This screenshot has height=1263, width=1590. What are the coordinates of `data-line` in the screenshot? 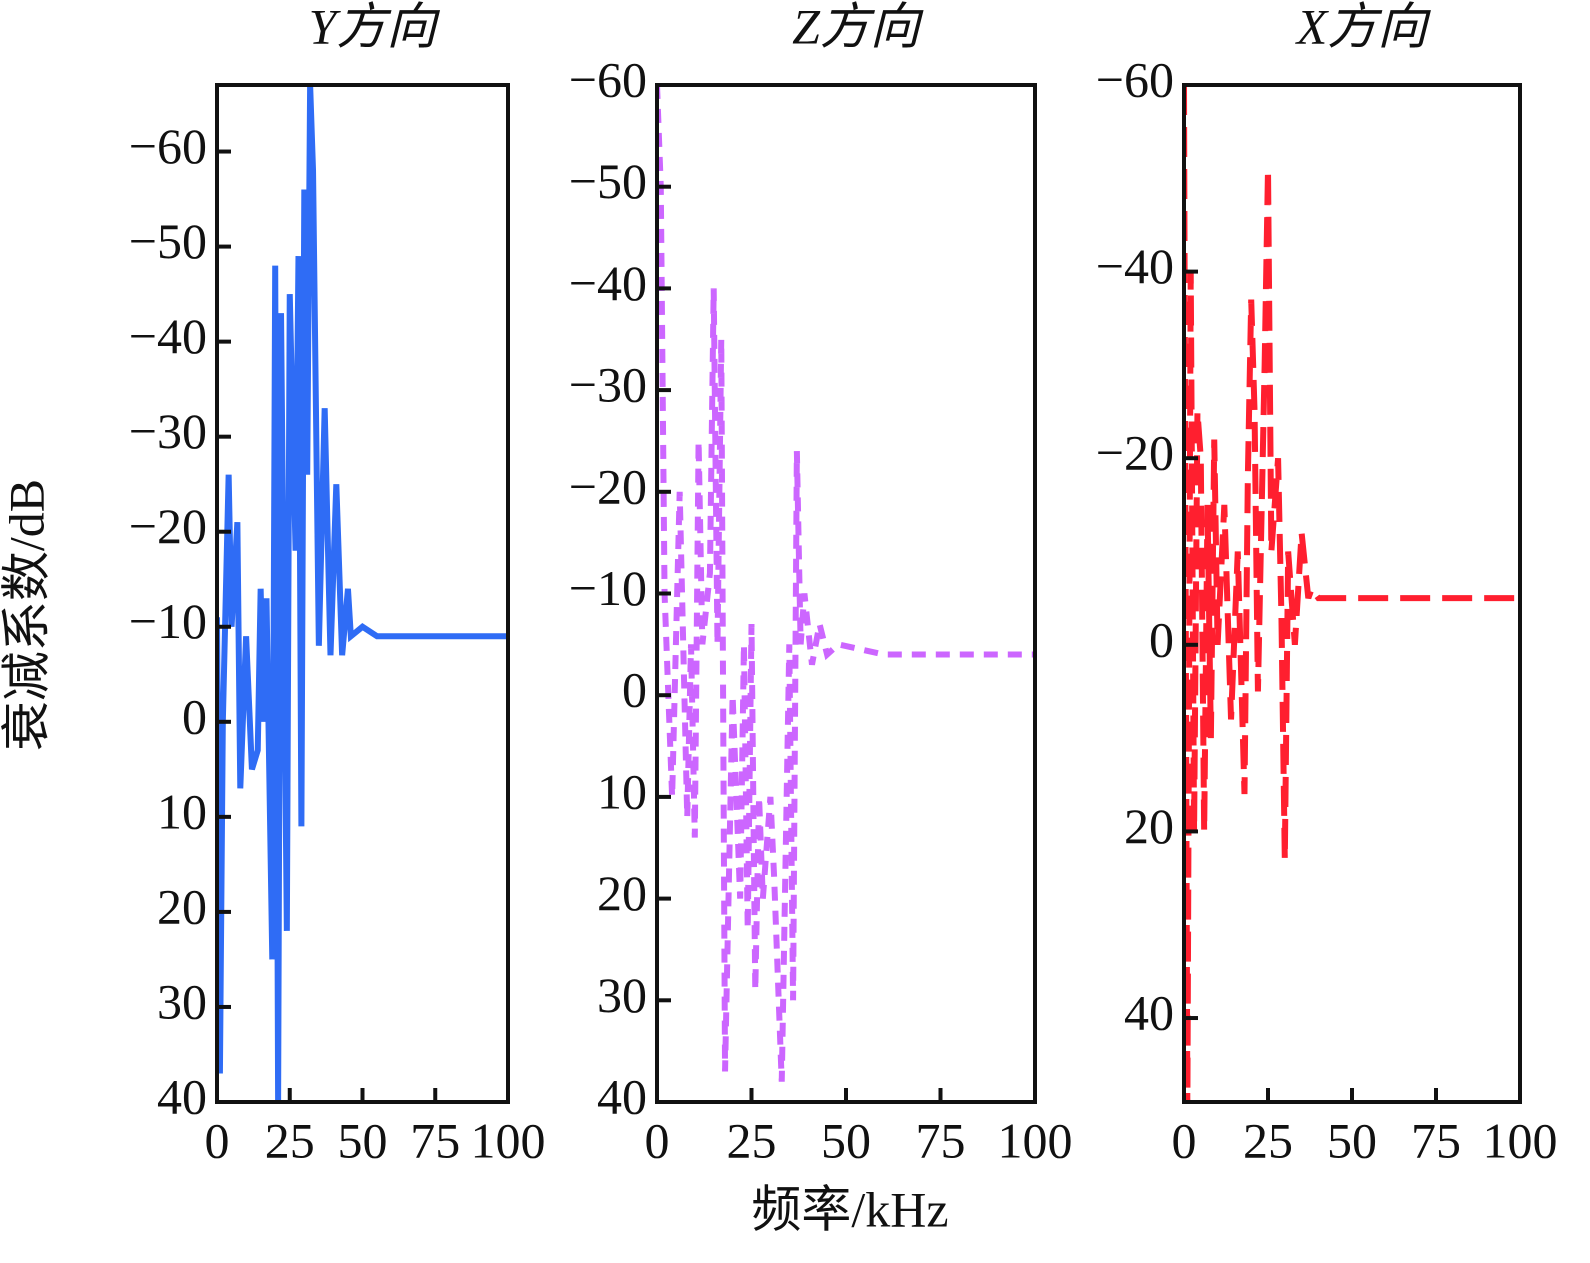 It's located at (362, 593).